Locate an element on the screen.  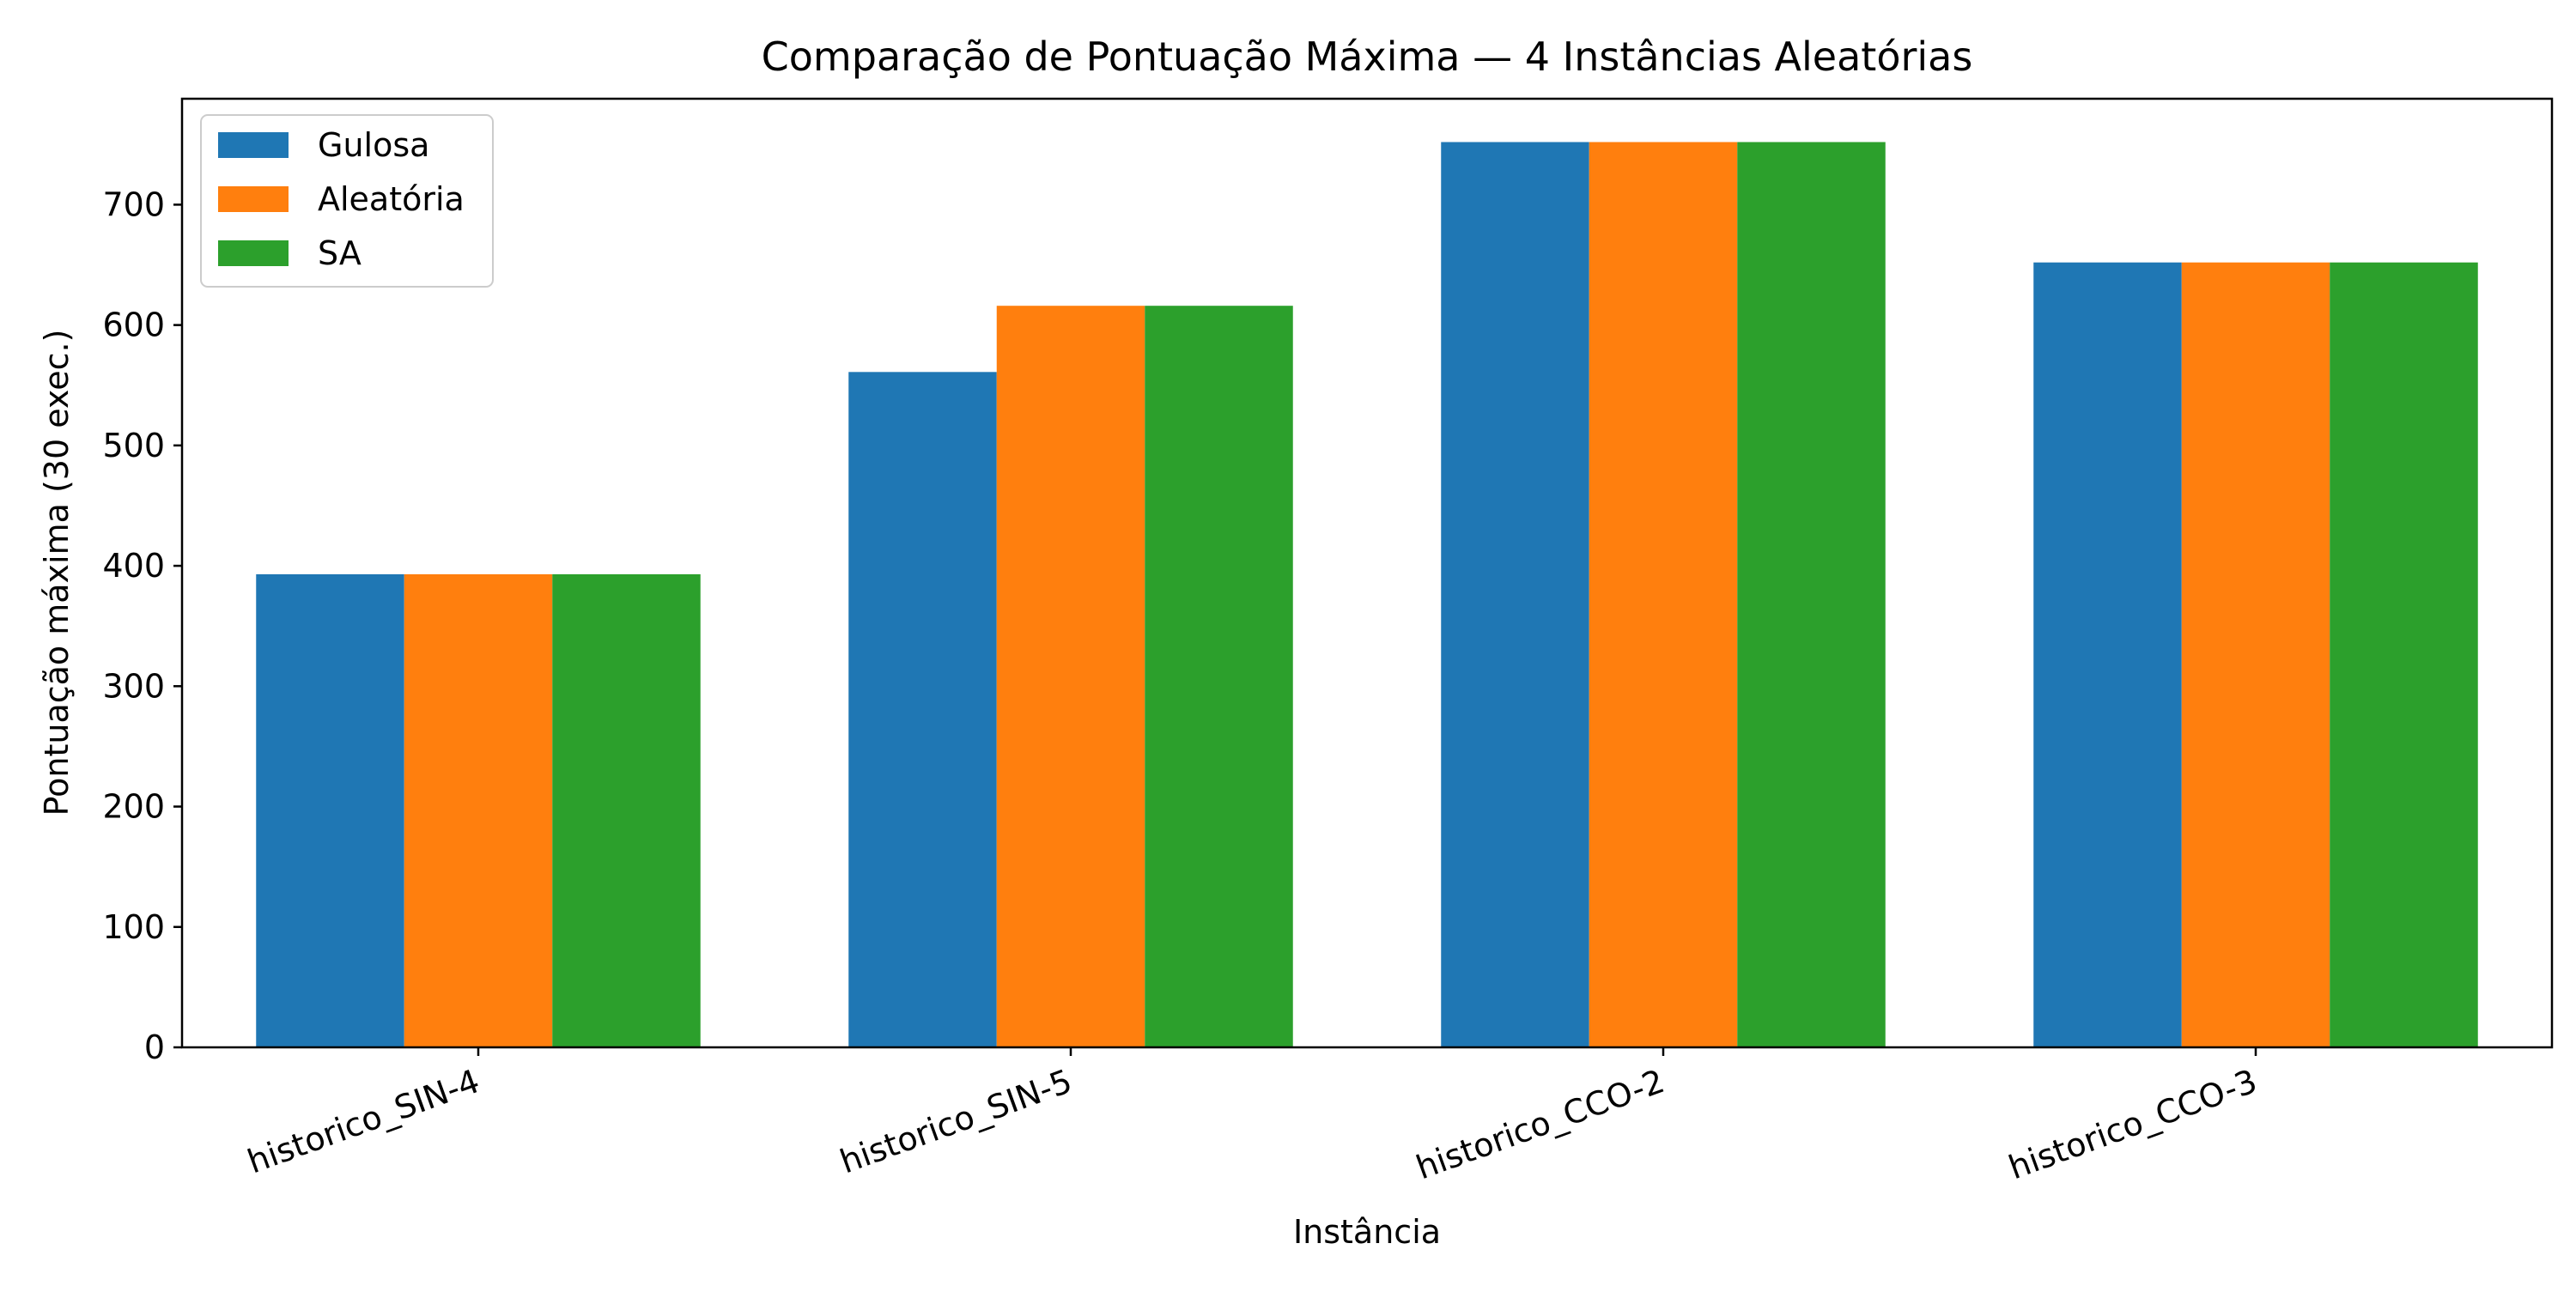
y-tick-label: 0 is located at coordinates (154, 1047).